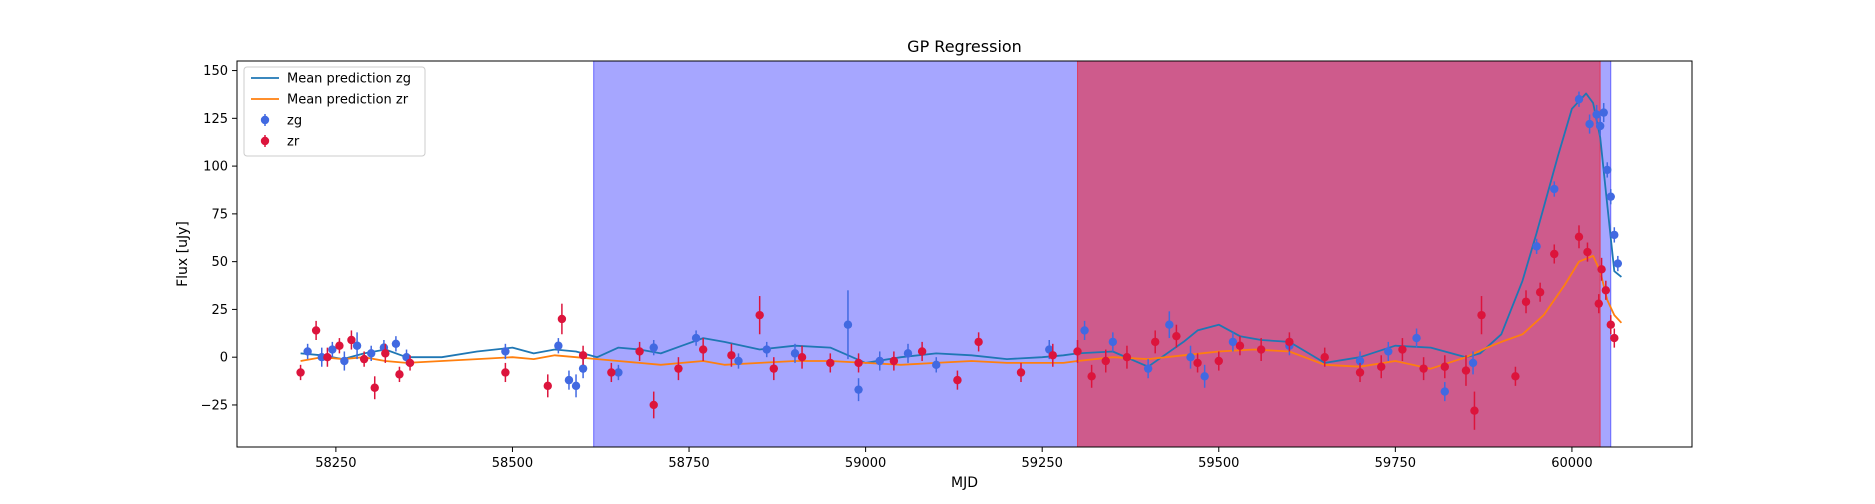 The height and width of the screenshot is (504, 1875). Describe the element at coordinates (688, 463) in the screenshot. I see `x-tick-label-58750: 58750` at that location.